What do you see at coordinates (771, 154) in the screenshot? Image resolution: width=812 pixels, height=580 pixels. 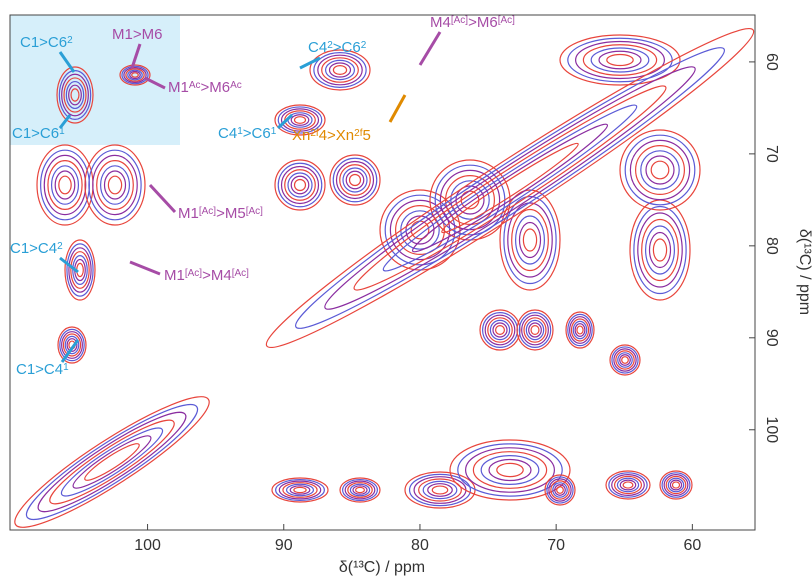 I see `y-tick-label: 70` at bounding box center [771, 154].